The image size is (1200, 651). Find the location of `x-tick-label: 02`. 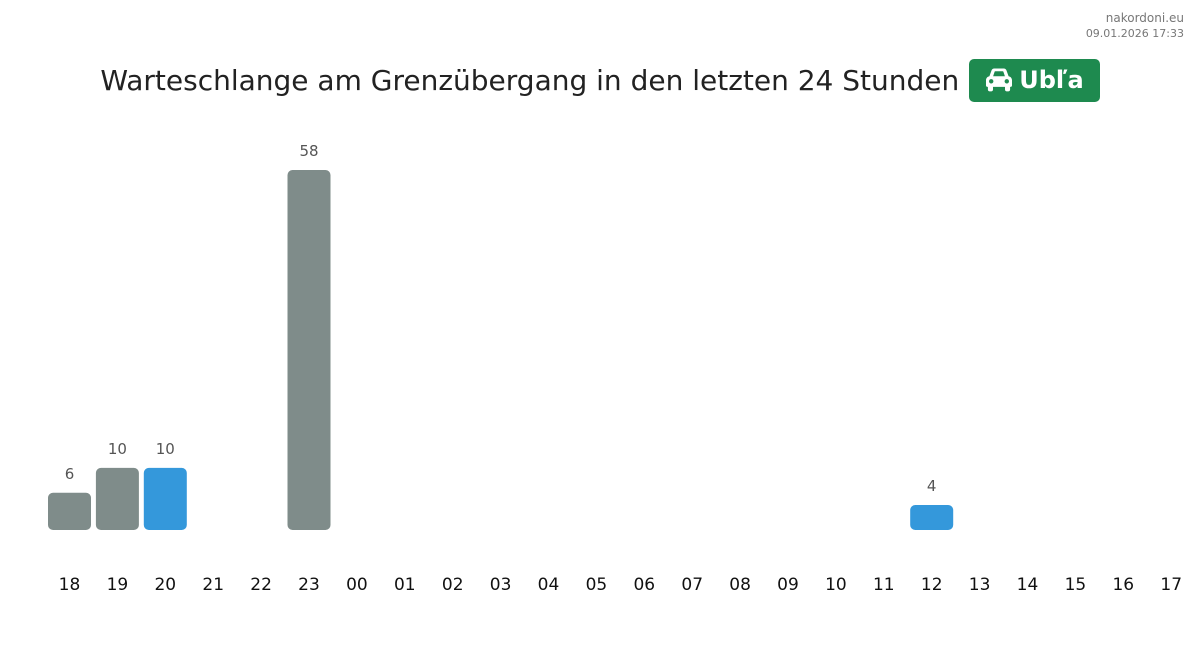

x-tick-label: 02 is located at coordinates (453, 585).